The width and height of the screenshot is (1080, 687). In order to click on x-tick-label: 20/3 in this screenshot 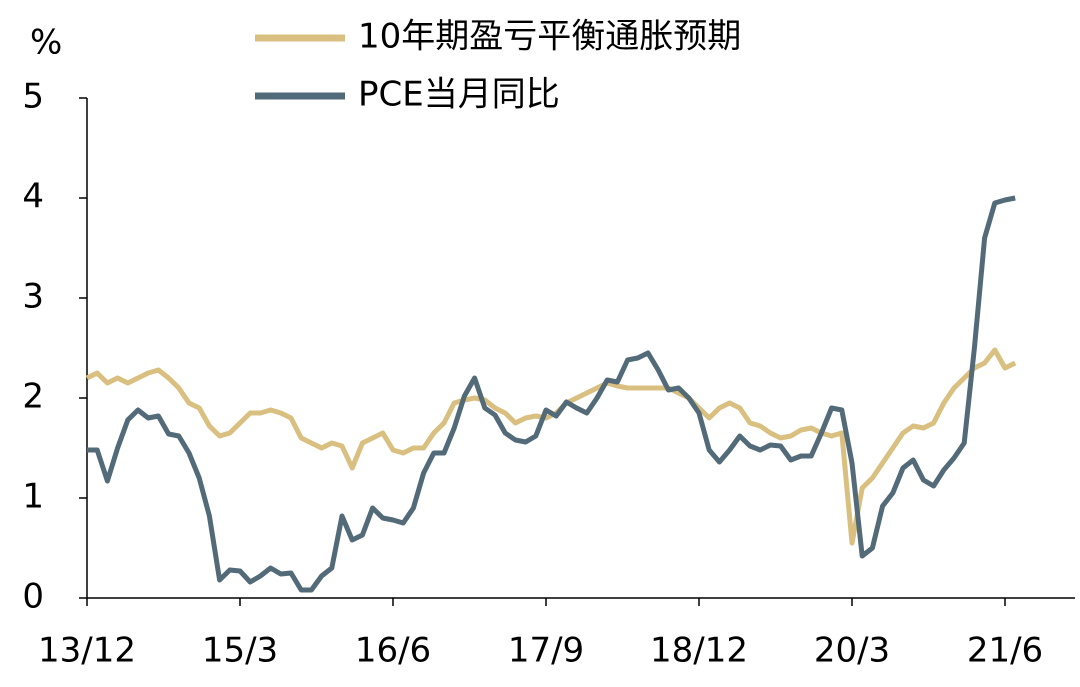, I will do `click(852, 651)`.